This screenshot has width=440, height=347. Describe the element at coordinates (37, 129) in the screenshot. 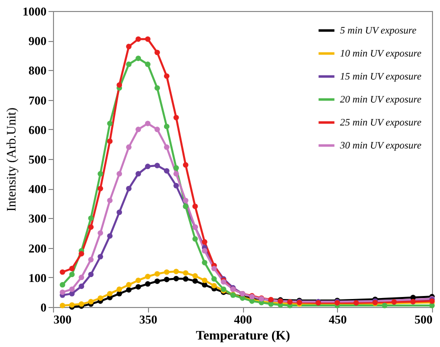

I see `y-tick-label: 600` at that location.